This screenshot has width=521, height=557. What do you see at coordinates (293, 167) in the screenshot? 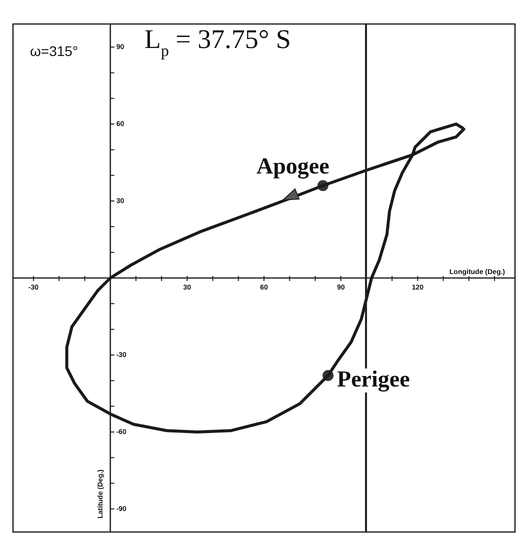
I see `annotation: Apogee` at bounding box center [293, 167].